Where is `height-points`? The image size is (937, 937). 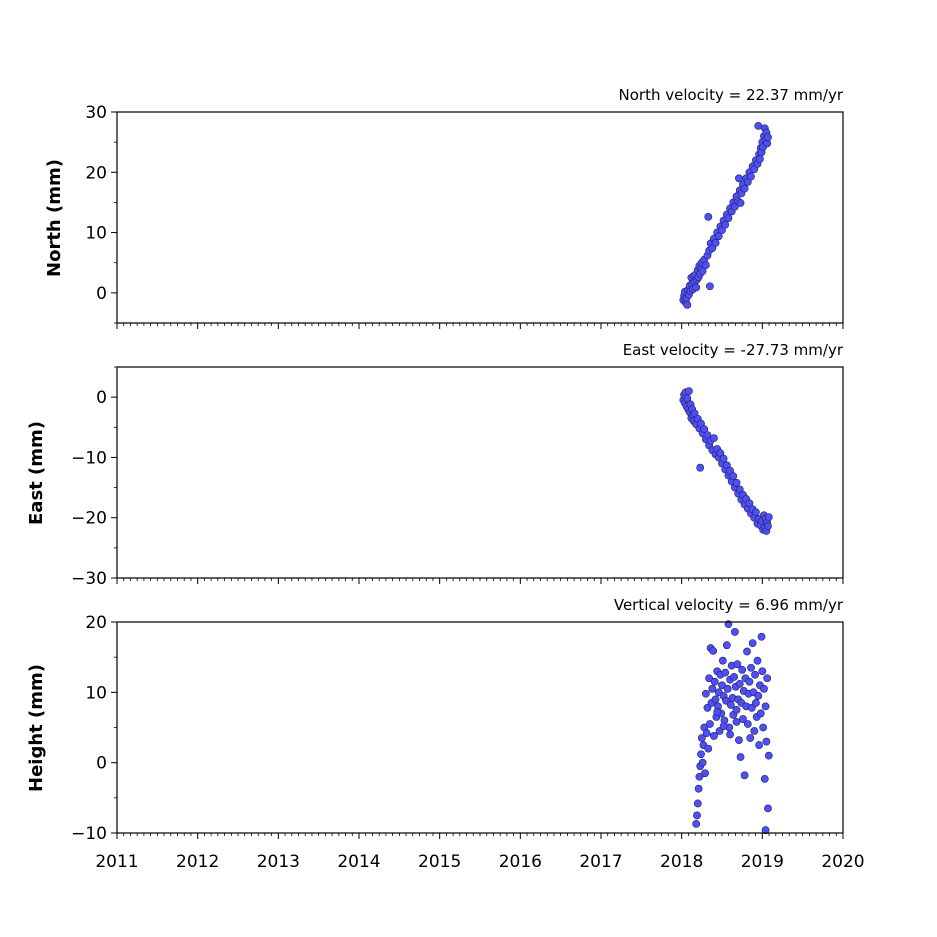
height-points is located at coordinates (732, 727).